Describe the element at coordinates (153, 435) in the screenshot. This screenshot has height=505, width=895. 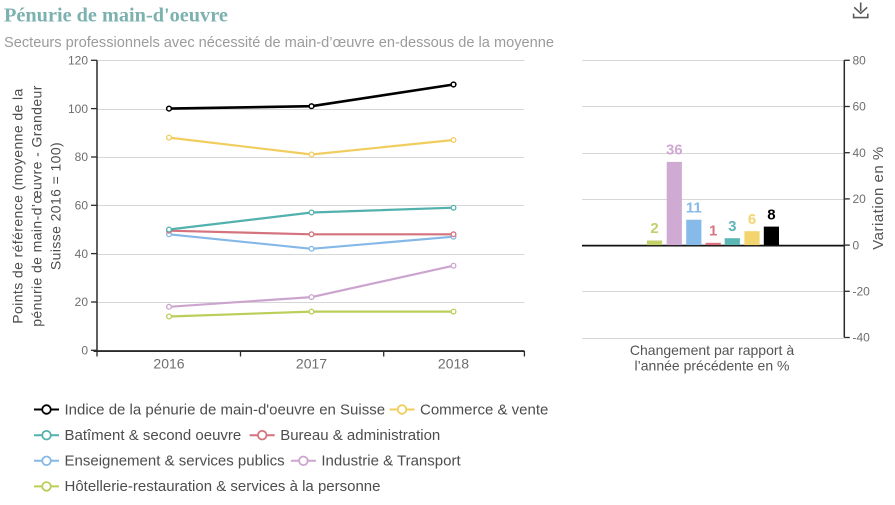
I see `svg-text: Batîment & second oeuvre` at that location.